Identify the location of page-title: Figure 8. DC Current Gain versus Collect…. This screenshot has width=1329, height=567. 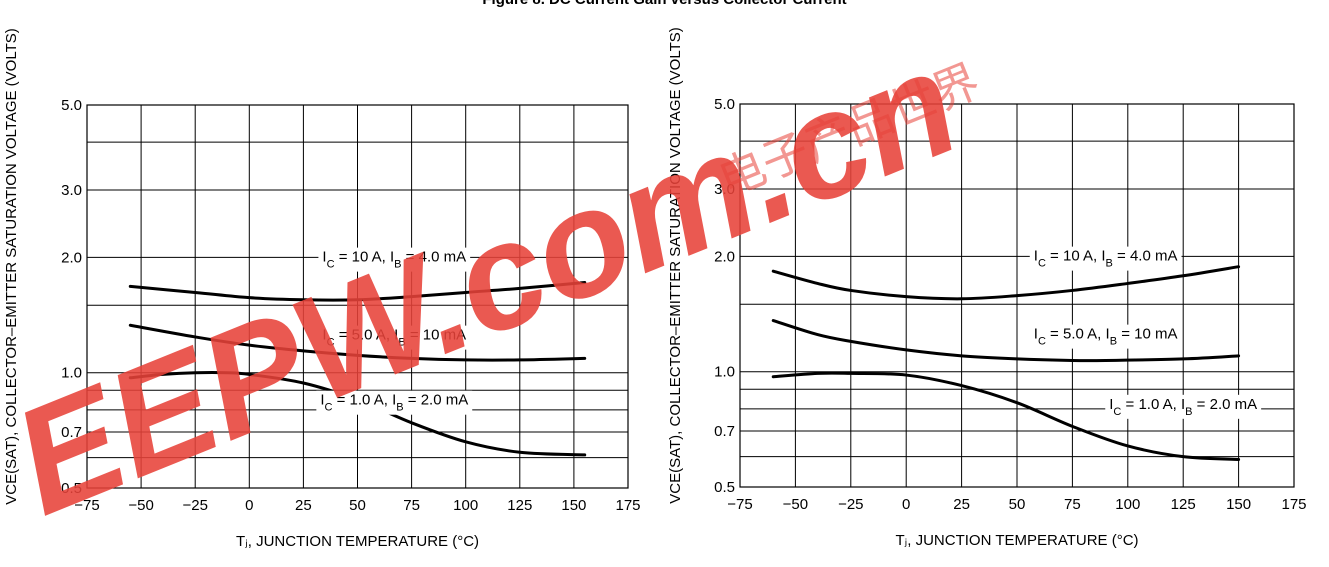
(664, 4).